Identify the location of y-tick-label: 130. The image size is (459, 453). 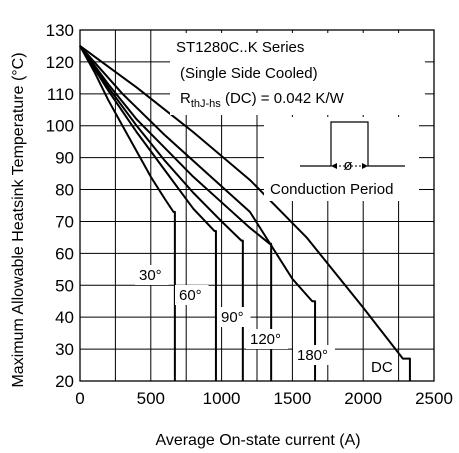
(60, 30).